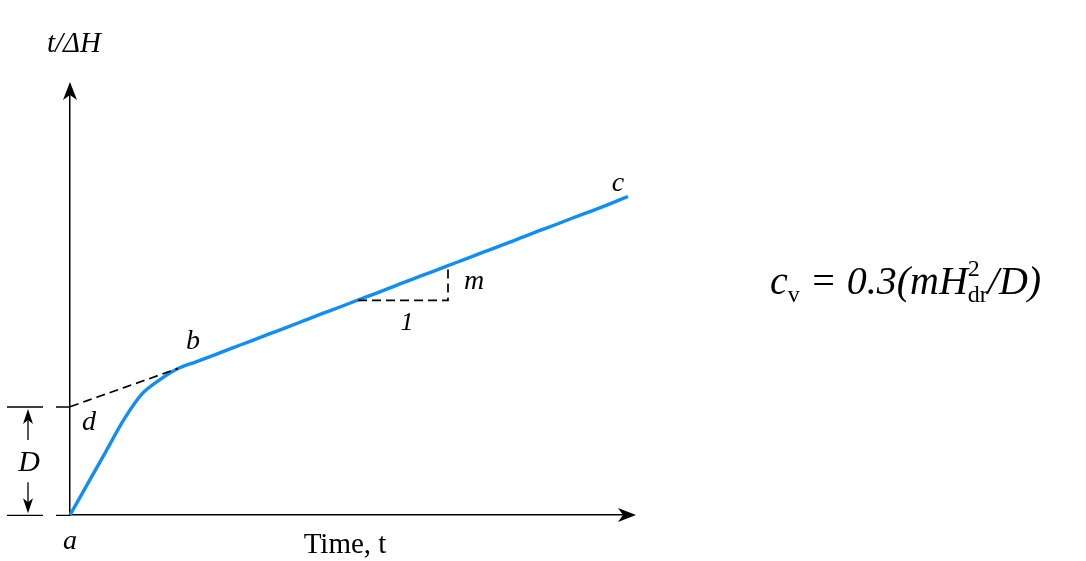 The height and width of the screenshot is (561, 1086). Describe the element at coordinates (70, 539) in the screenshot. I see `text: a` at that location.